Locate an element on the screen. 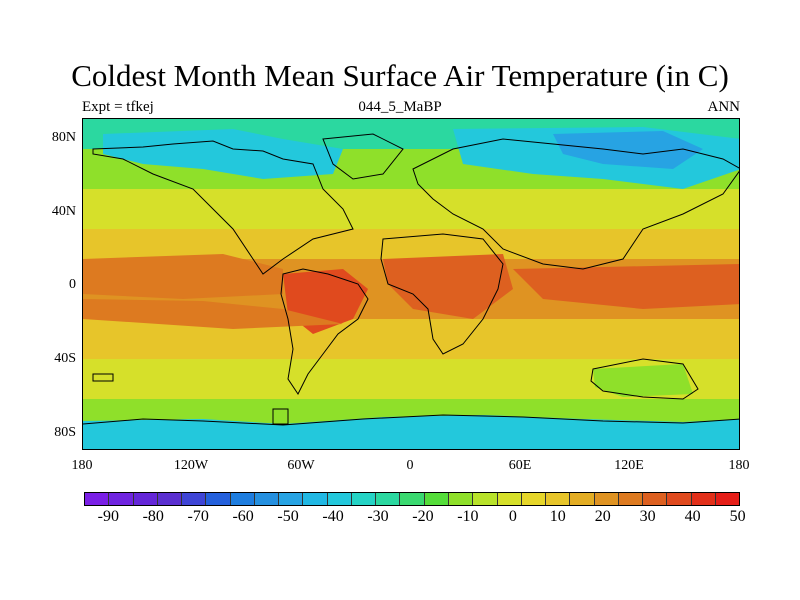 The height and width of the screenshot is (600, 800). x-tick-label: 0 is located at coordinates (410, 465).